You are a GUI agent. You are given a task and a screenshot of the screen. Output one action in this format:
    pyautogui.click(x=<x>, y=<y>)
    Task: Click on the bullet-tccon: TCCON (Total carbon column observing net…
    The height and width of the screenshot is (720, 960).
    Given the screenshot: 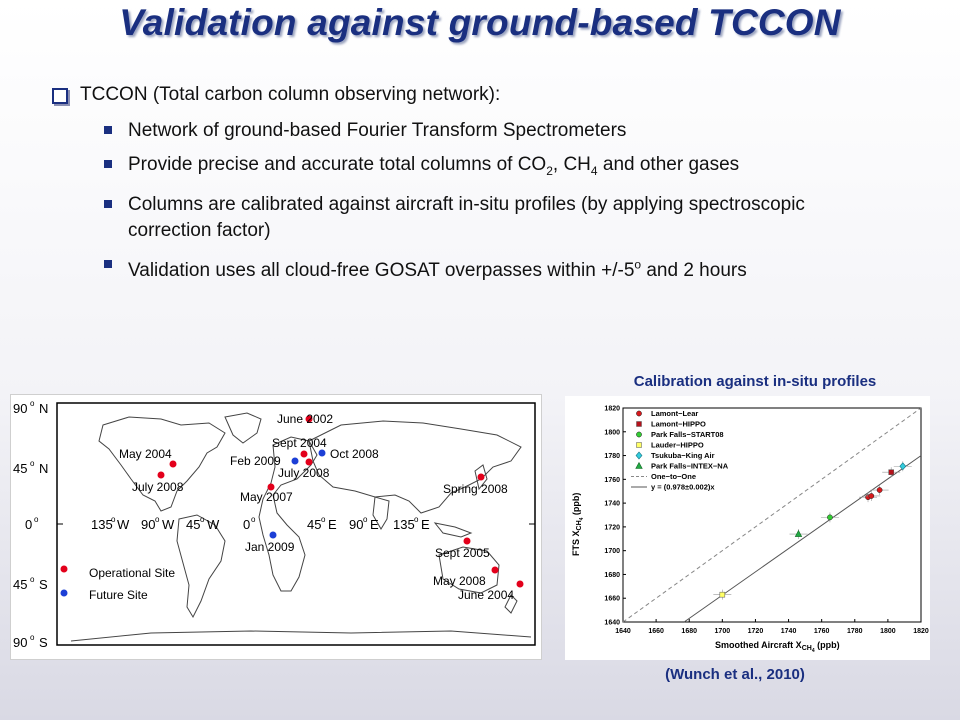 What is the action you would take?
    pyautogui.click(x=452, y=95)
    